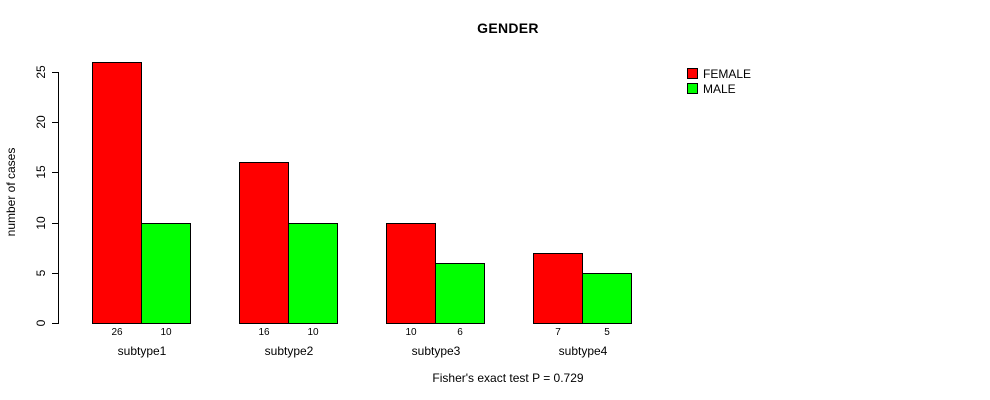 This screenshot has width=990, height=400. Describe the element at coordinates (313, 273) in the screenshot. I see `bar-male-subtype2` at that location.